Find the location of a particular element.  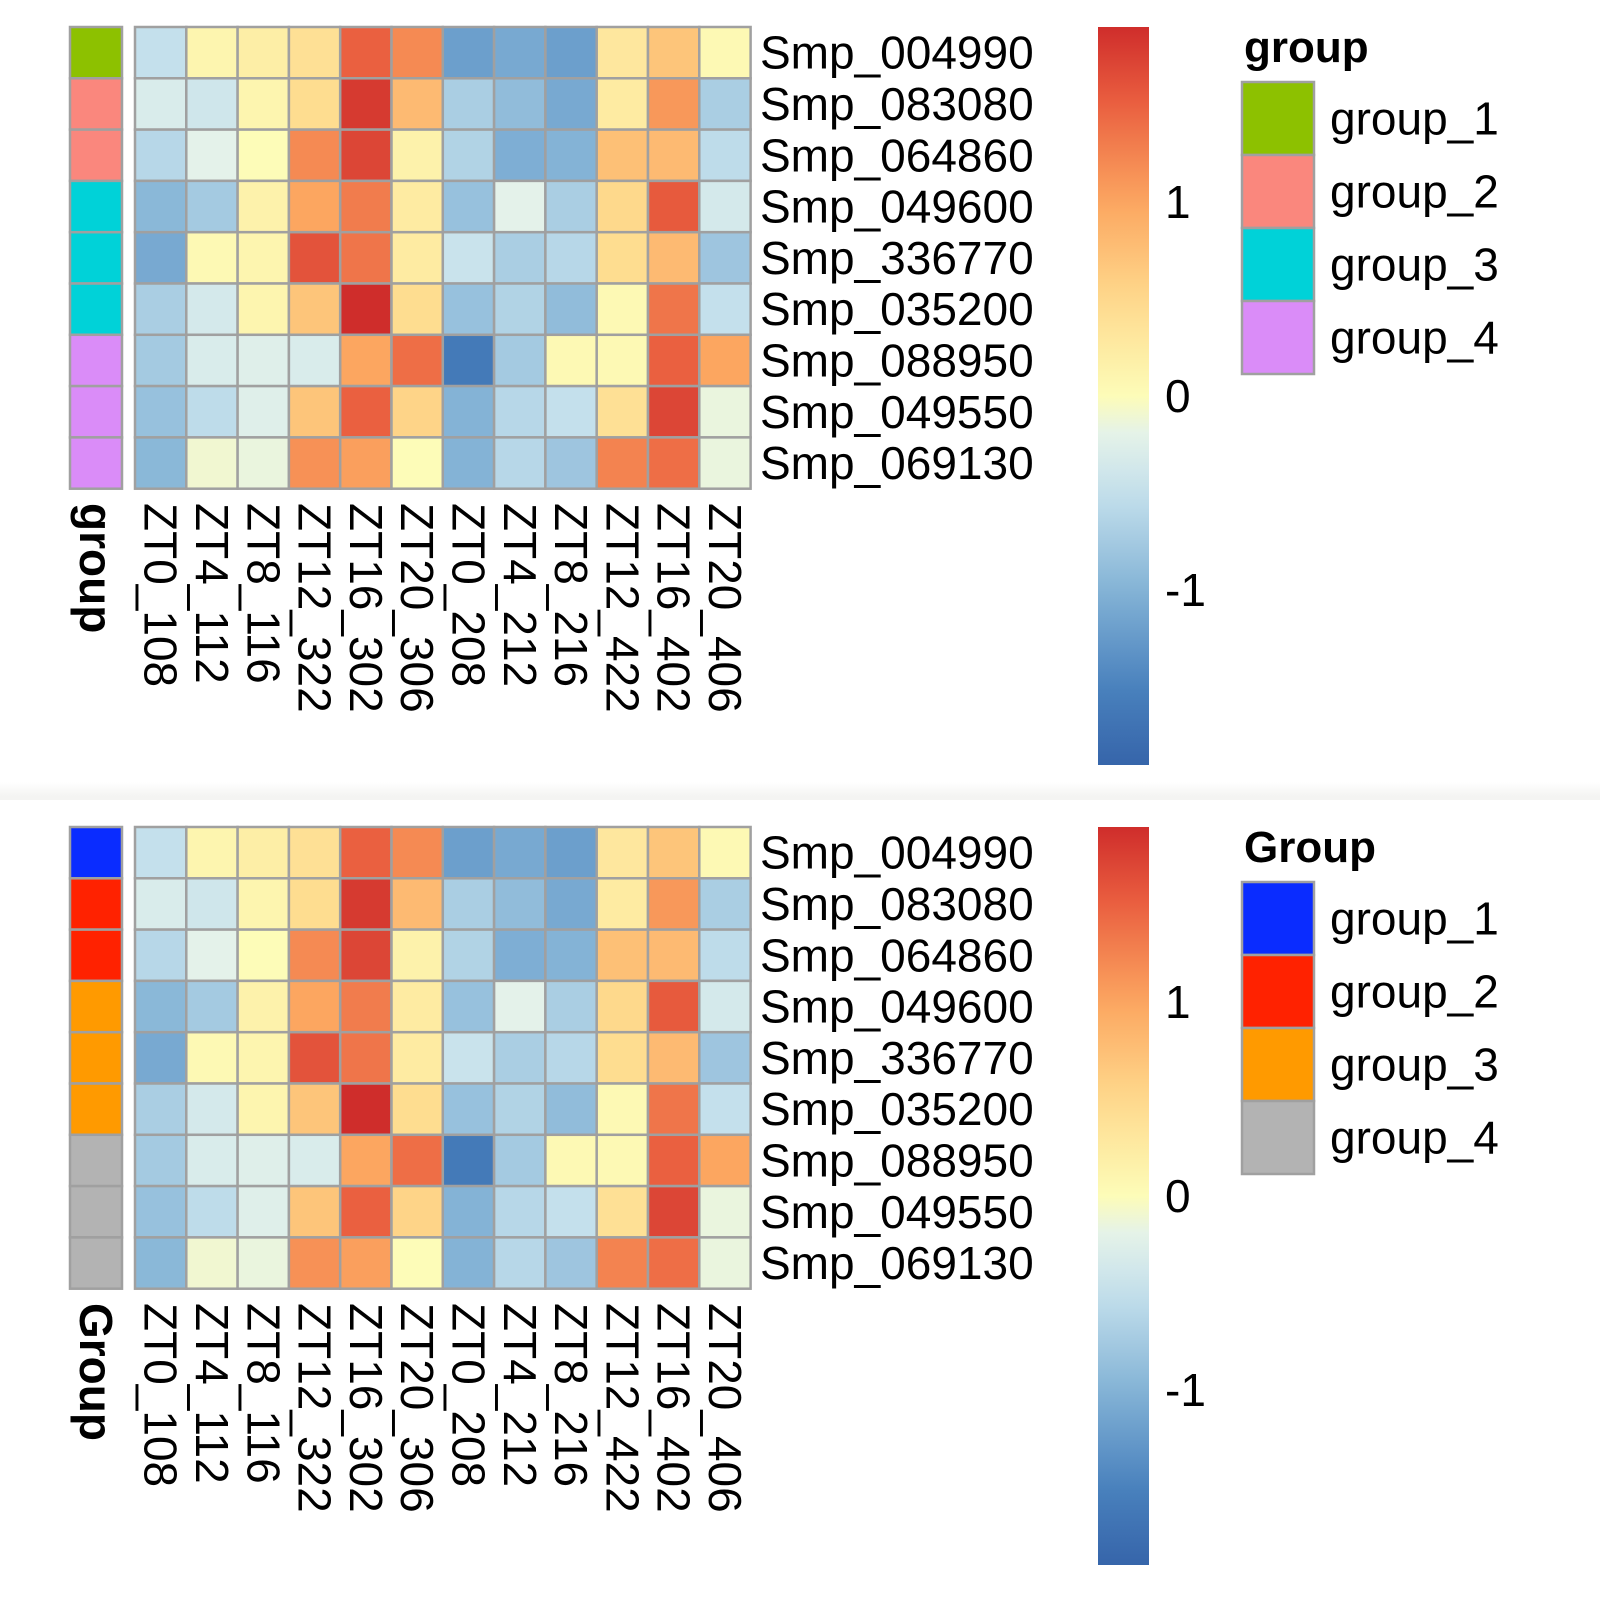

legend-label: group_4 is located at coordinates (1414, 1138).